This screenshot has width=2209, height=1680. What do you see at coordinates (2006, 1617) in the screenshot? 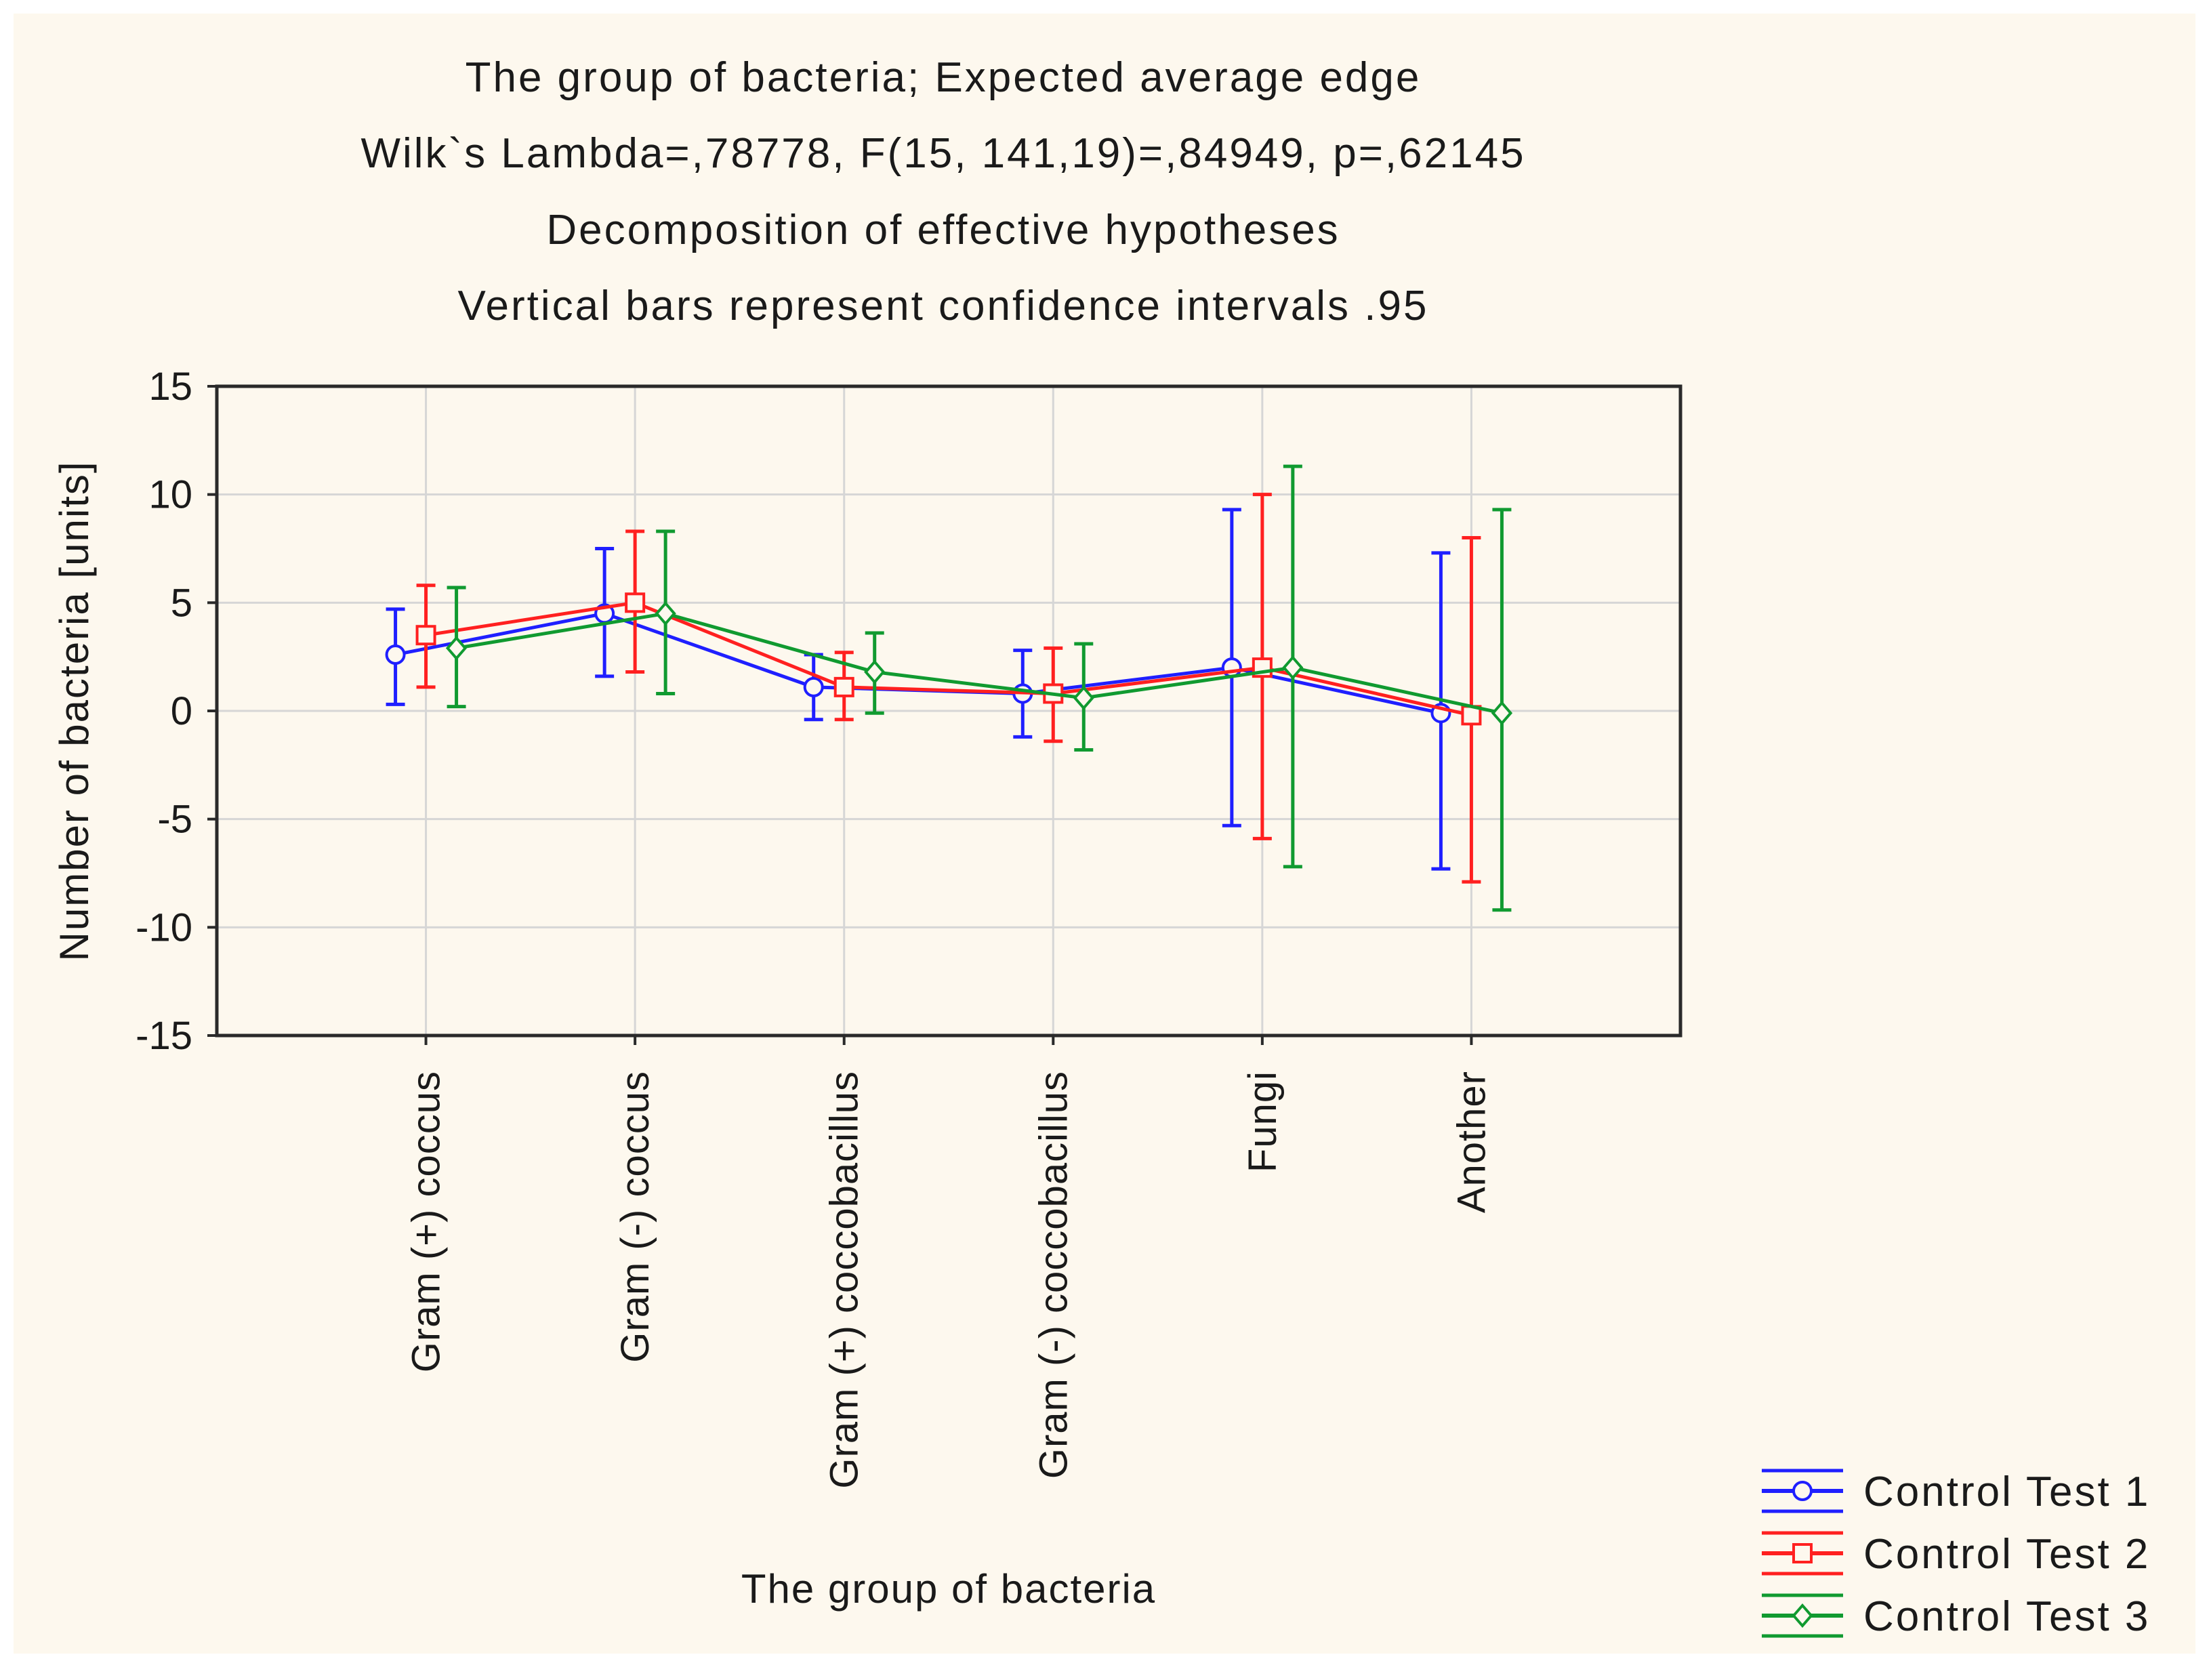
I see `legend-label: Control Test 3` at bounding box center [2006, 1617].